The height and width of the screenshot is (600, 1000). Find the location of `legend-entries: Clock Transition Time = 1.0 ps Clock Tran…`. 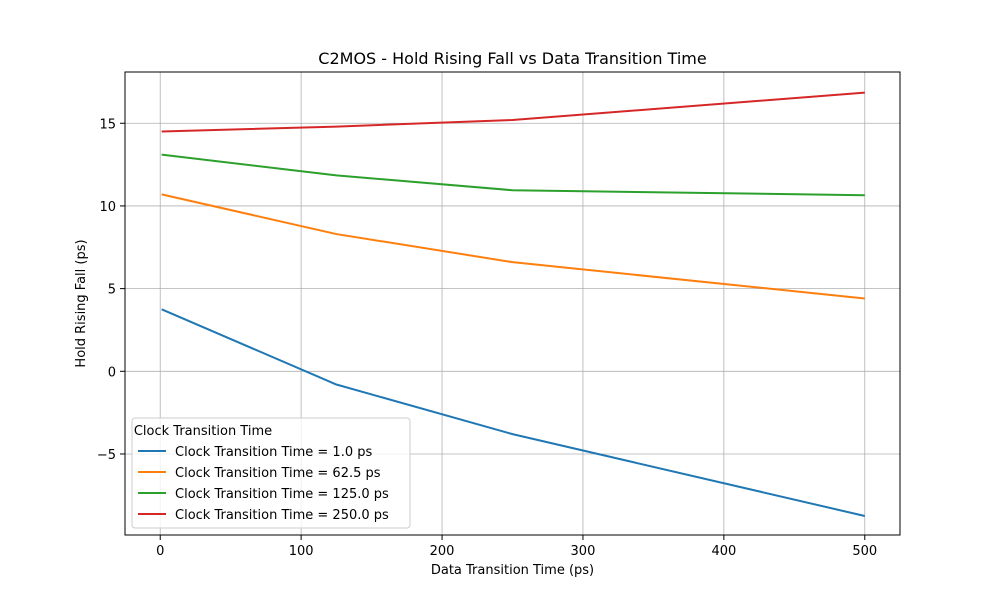

legend-entries: Clock Transition Time = 1.0 ps Clock Tran… is located at coordinates (263, 484).